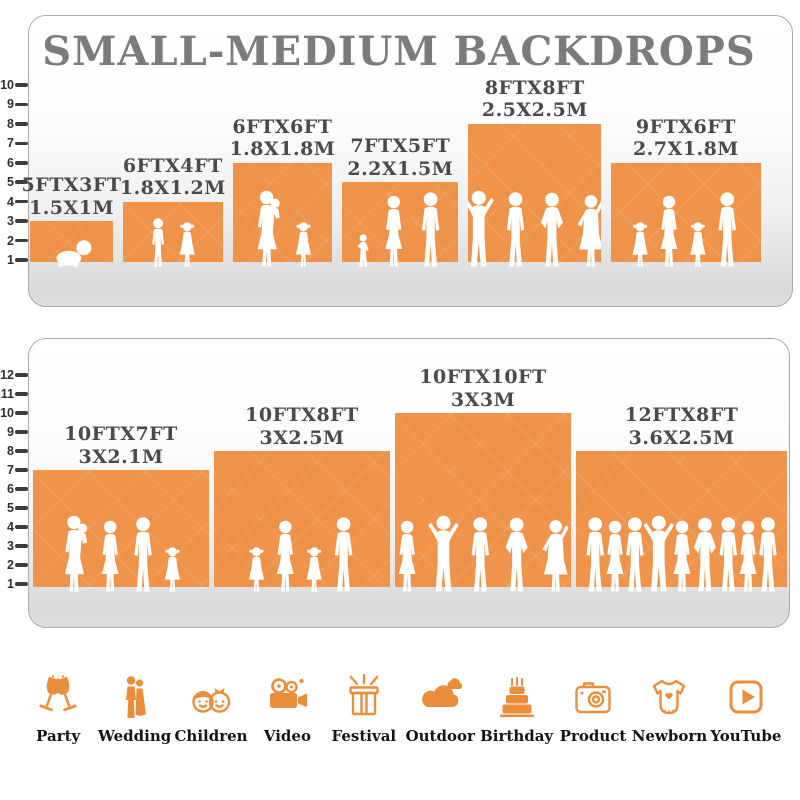 This screenshot has width=800, height=800. Describe the element at coordinates (400, 146) in the screenshot. I see `size-feet-label: 7FTX5FT` at that location.